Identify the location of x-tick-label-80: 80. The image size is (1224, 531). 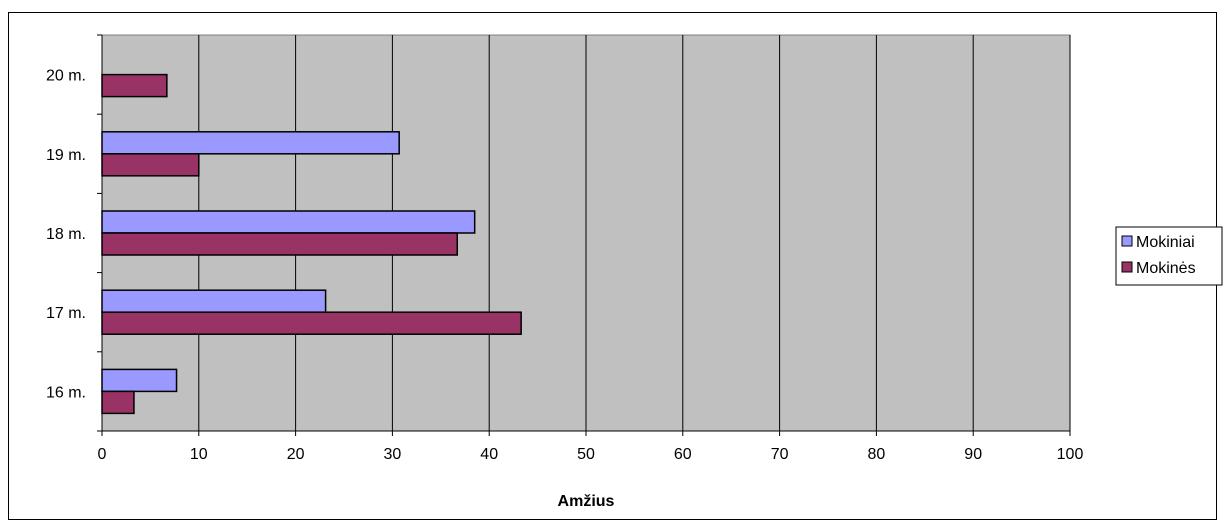
(877, 454).